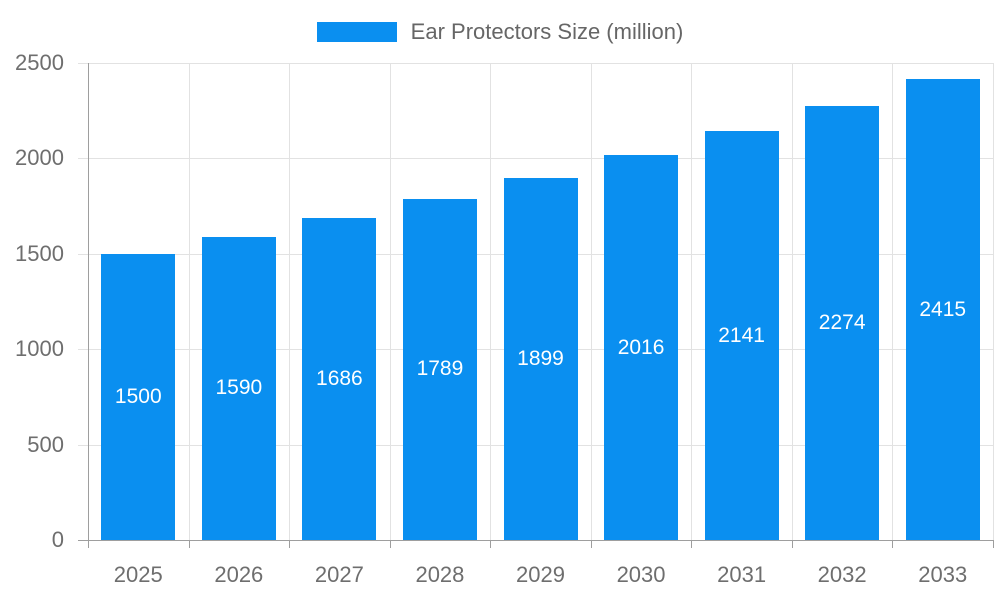  I want to click on x-axis-tick-label: 2033, so click(943, 574).